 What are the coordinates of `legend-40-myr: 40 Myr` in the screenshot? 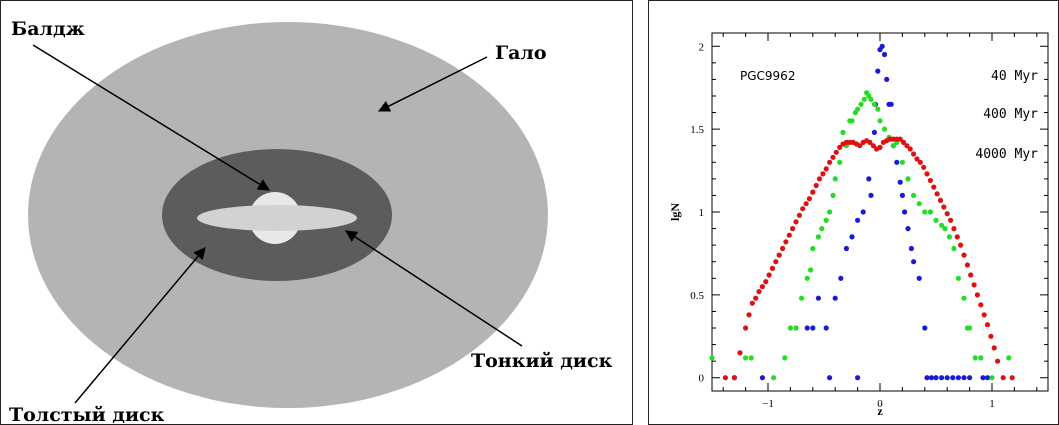 It's located at (1014, 76).